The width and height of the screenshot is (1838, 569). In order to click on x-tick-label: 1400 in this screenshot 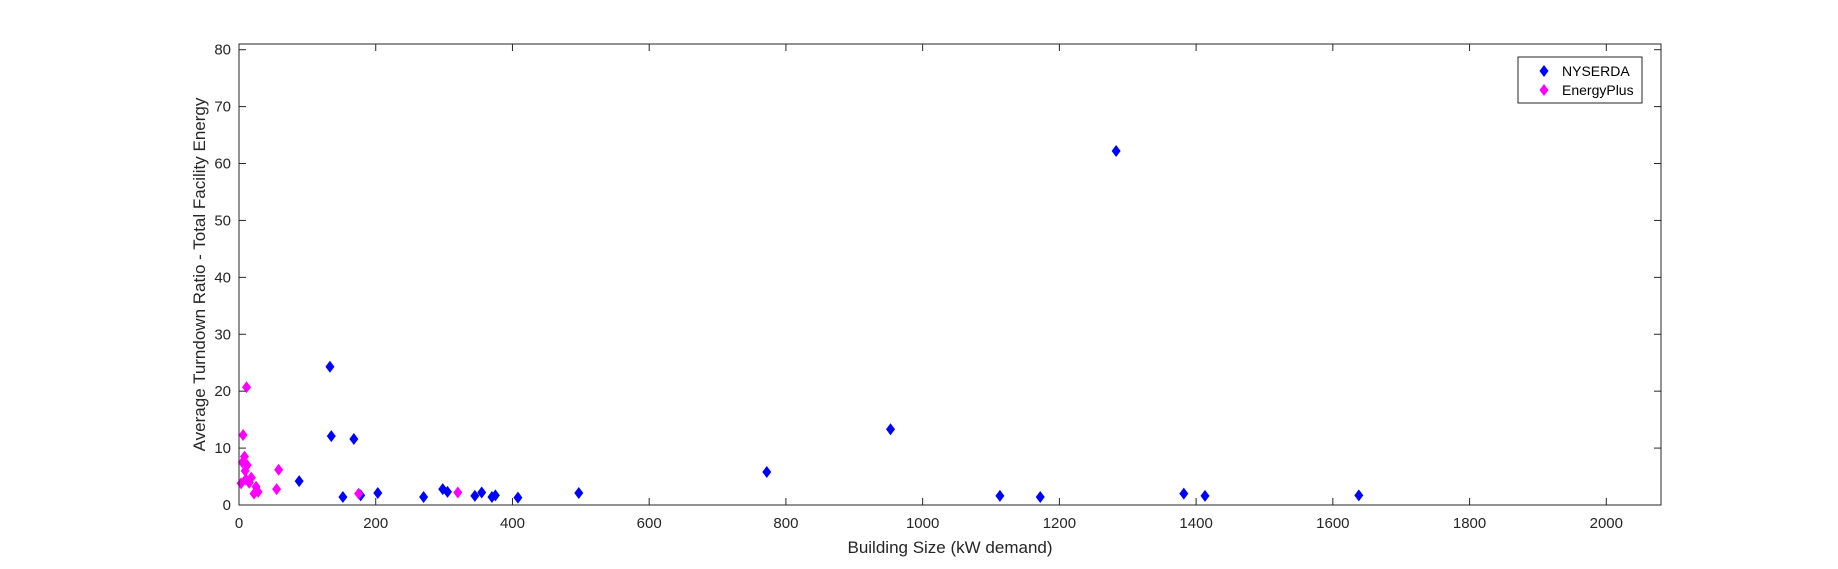, I will do `click(1195, 523)`.